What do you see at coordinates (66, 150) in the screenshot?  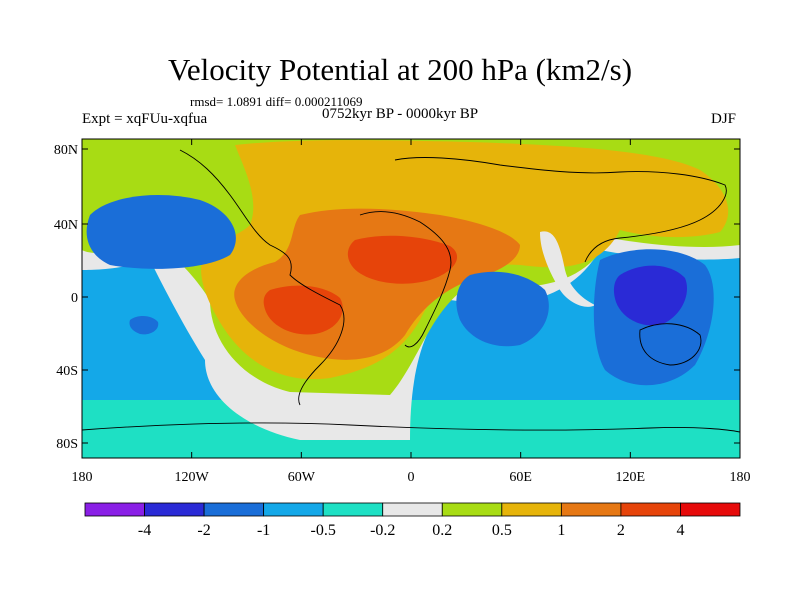 I see `lat-tick-label: 80N` at bounding box center [66, 150].